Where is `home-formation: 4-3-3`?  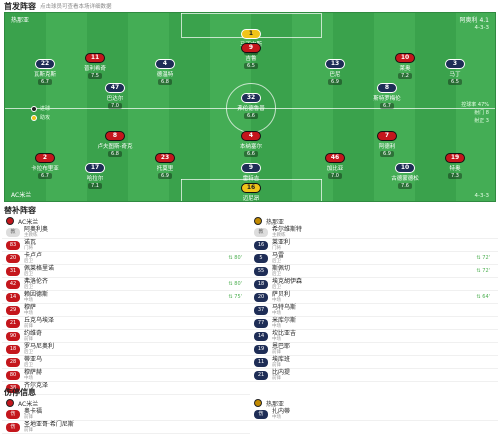 home-formation: 4-3-3 is located at coordinates (481, 196).